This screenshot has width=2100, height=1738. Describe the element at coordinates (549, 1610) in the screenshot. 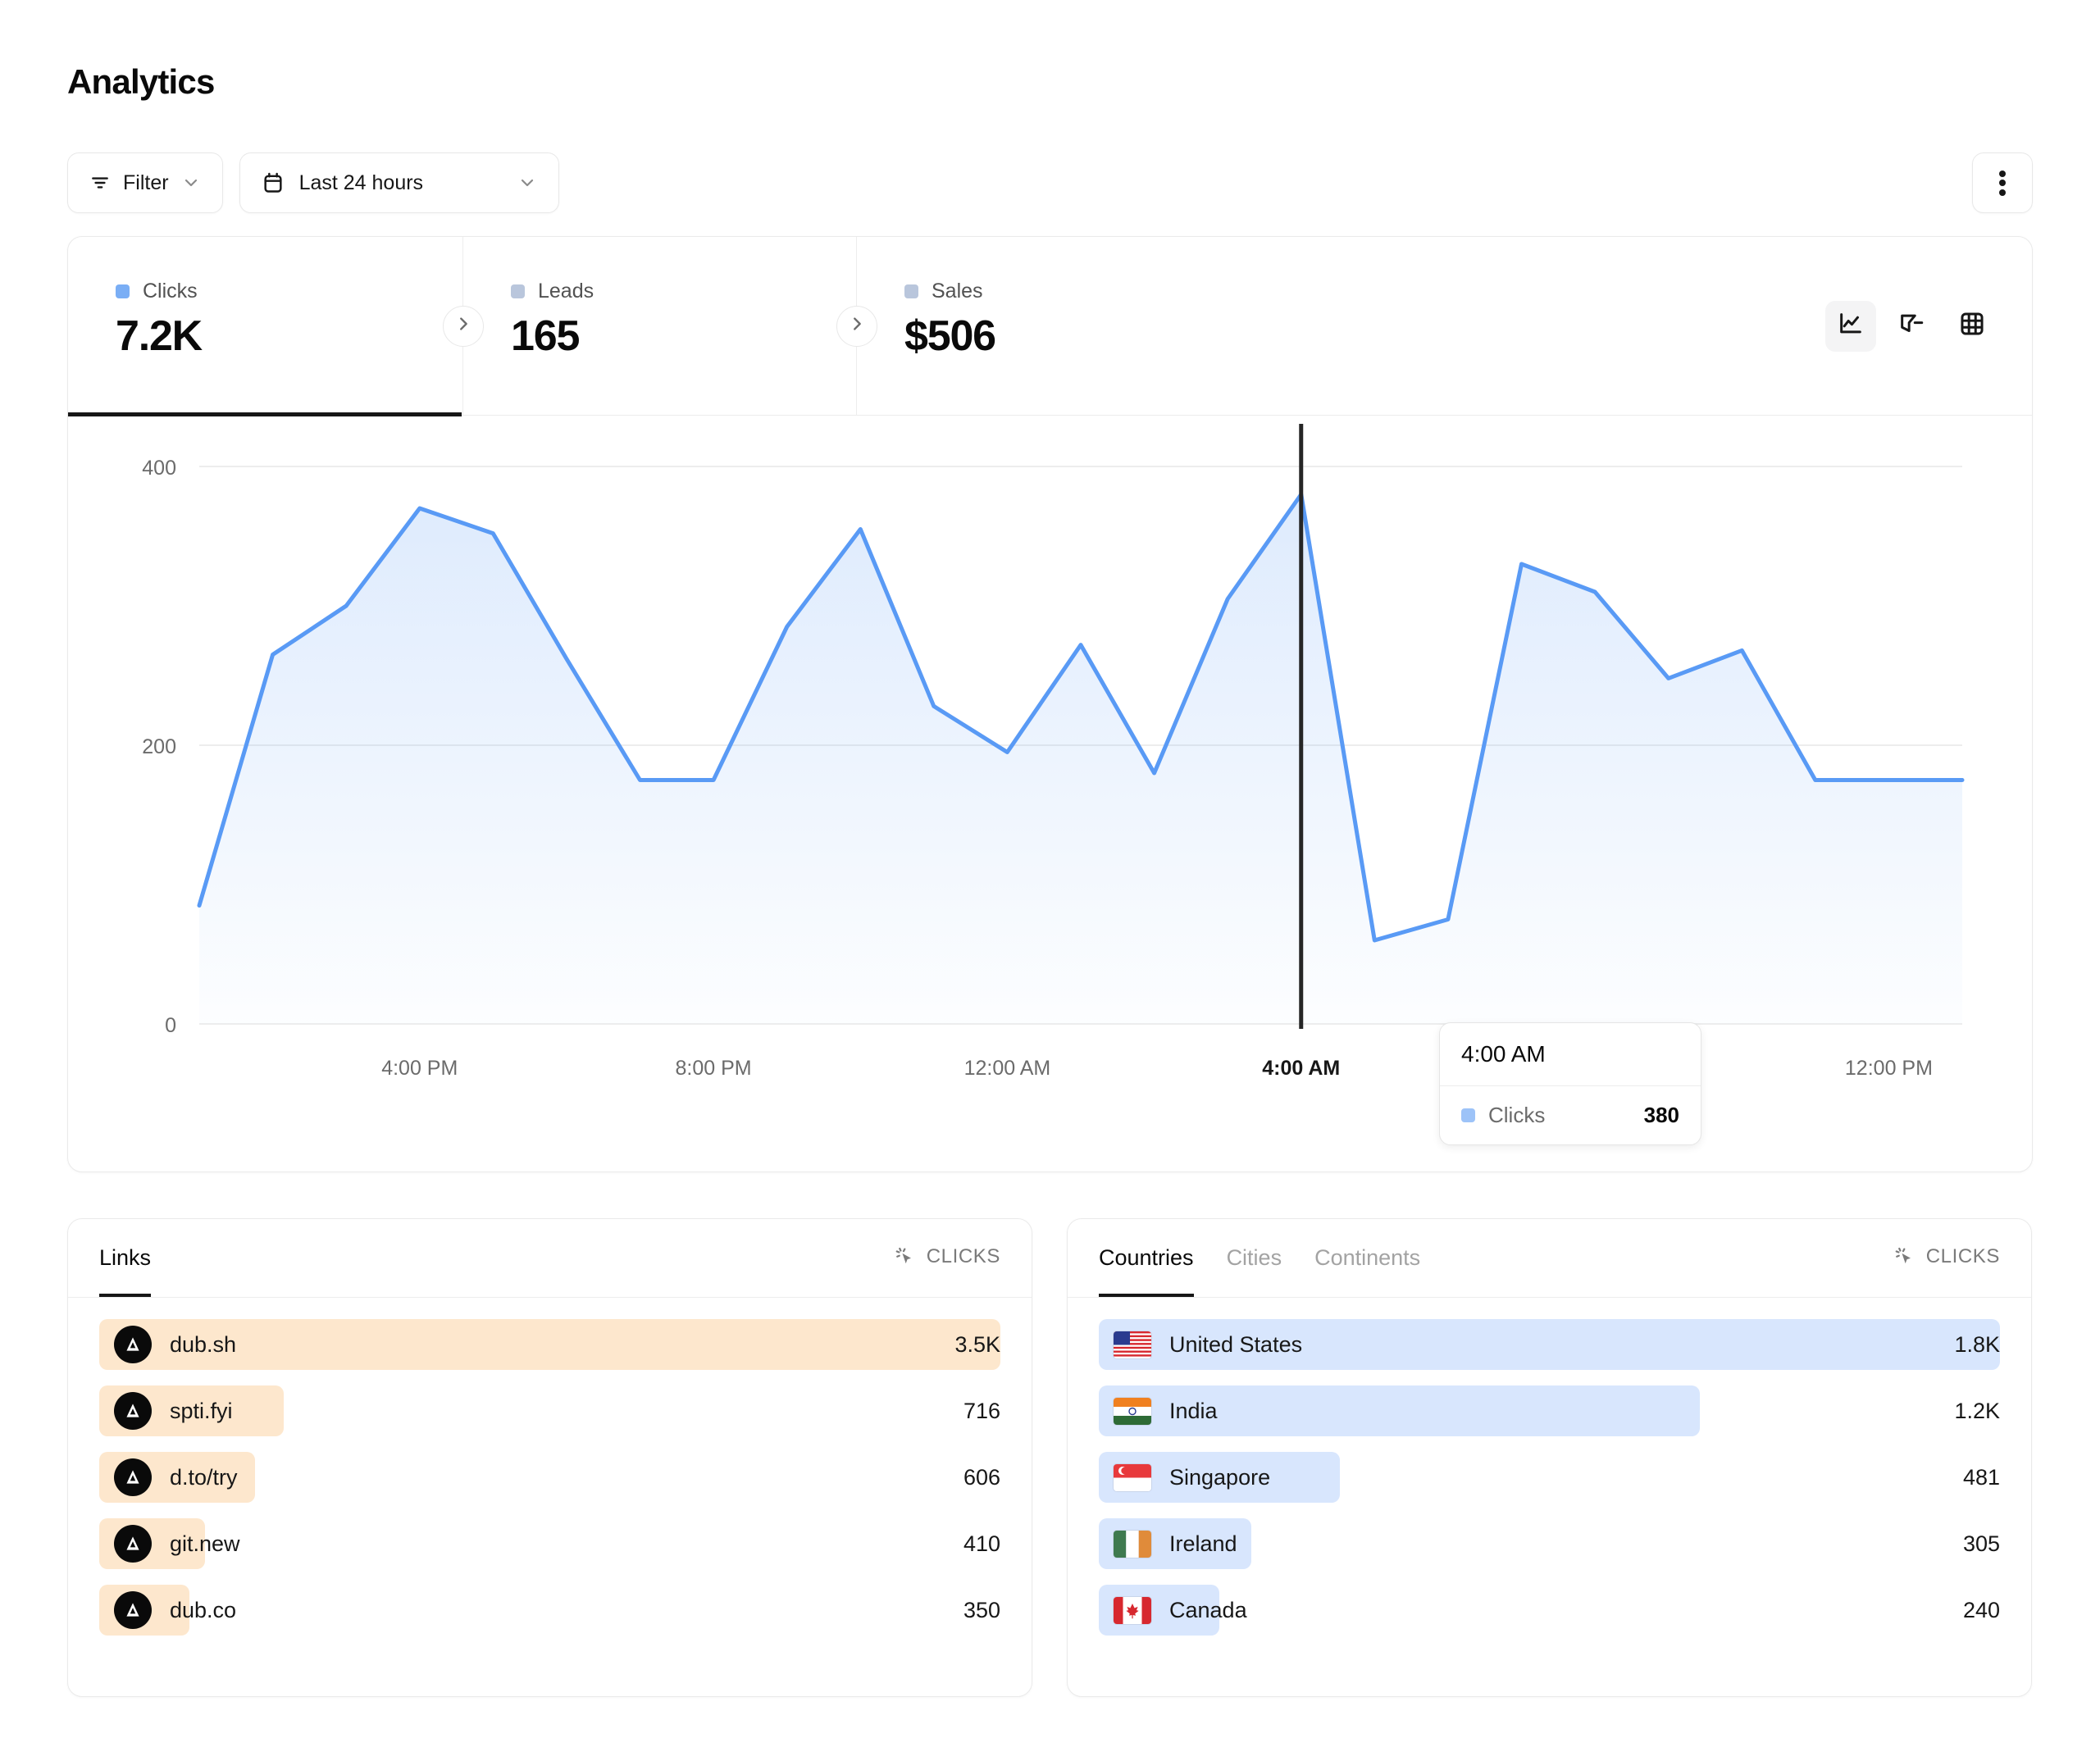

I see `link-row: dub.co 350` at that location.